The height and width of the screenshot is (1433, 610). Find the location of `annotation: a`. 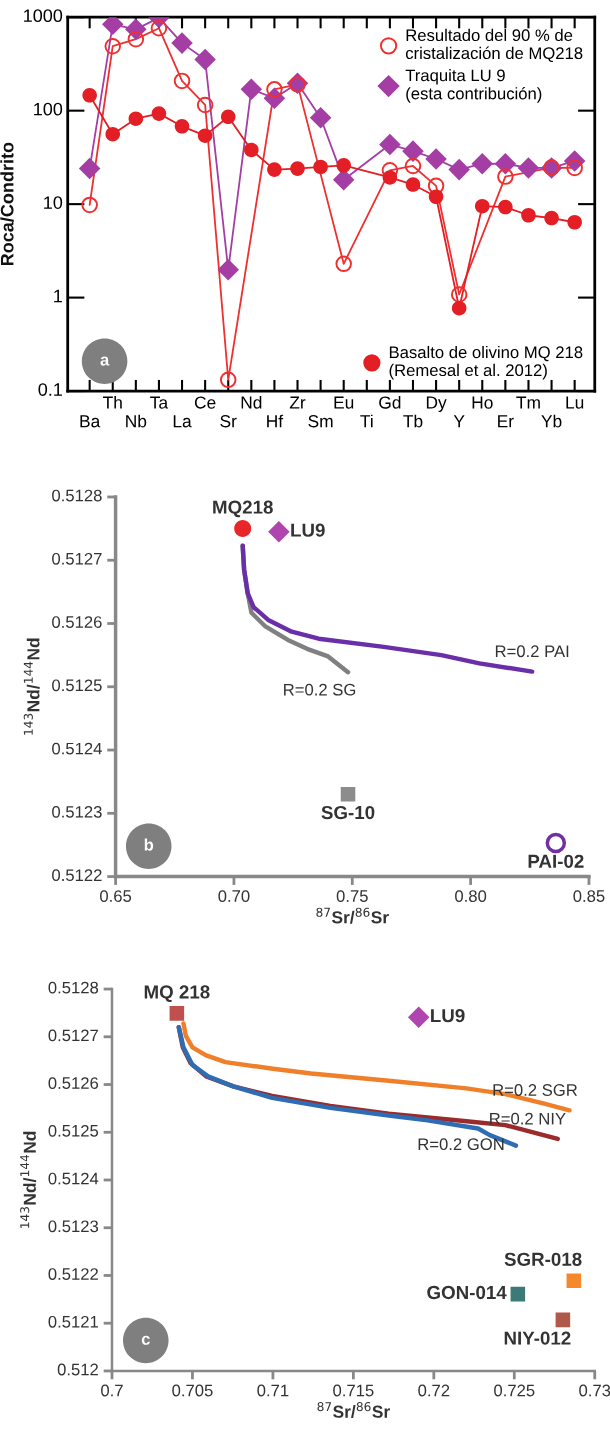

annotation: a is located at coordinates (105, 361).